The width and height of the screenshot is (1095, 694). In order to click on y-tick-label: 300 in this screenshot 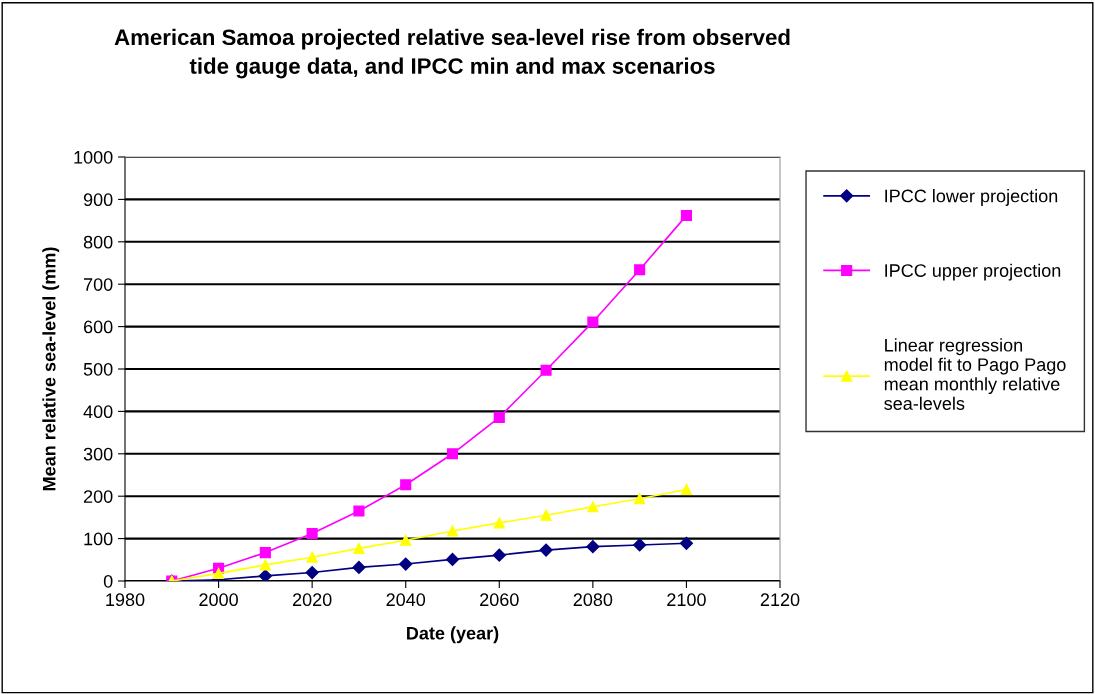, I will do `click(98, 454)`.